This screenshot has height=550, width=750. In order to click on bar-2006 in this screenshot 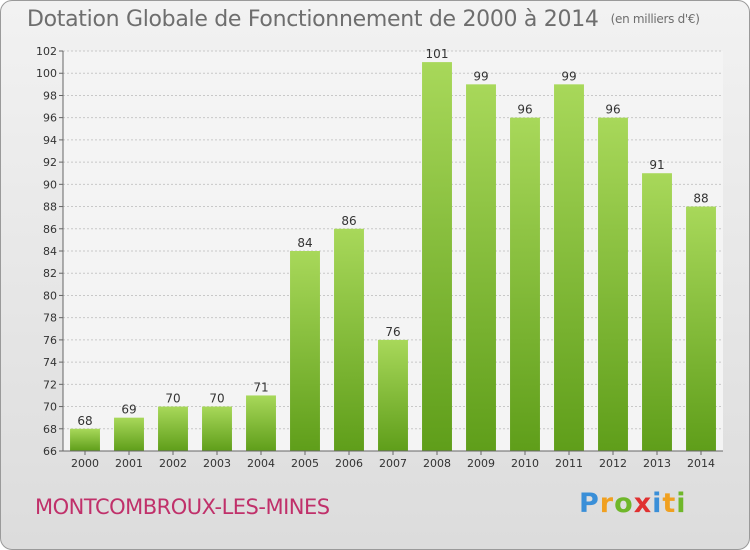, I will do `click(349, 339)`.